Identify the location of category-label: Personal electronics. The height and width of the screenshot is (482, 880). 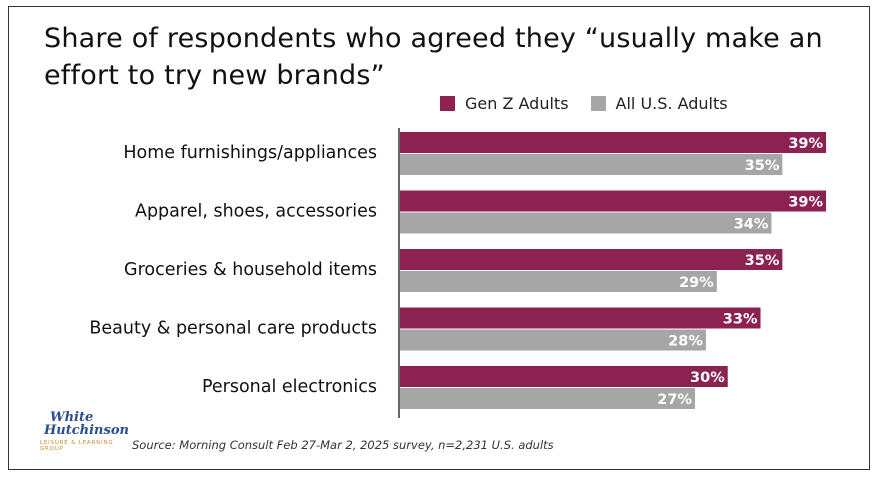
(289, 387).